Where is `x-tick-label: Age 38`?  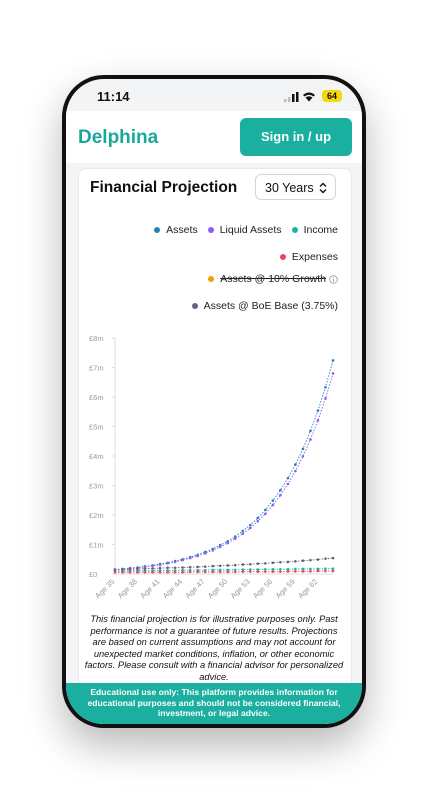
x-tick-label: Age 38 is located at coordinates (127, 588).